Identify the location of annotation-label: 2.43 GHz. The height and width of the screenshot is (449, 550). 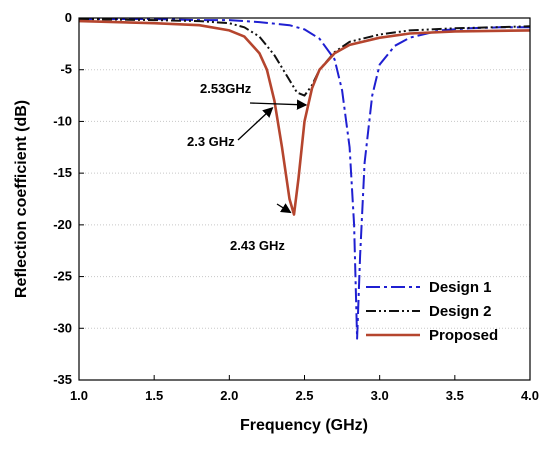
(257, 245).